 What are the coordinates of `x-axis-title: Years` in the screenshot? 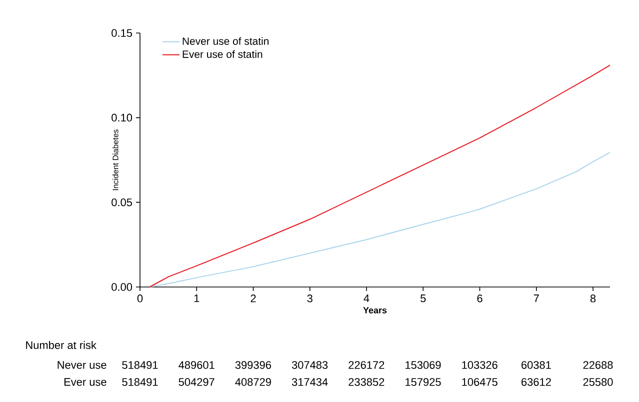 It's located at (375, 310).